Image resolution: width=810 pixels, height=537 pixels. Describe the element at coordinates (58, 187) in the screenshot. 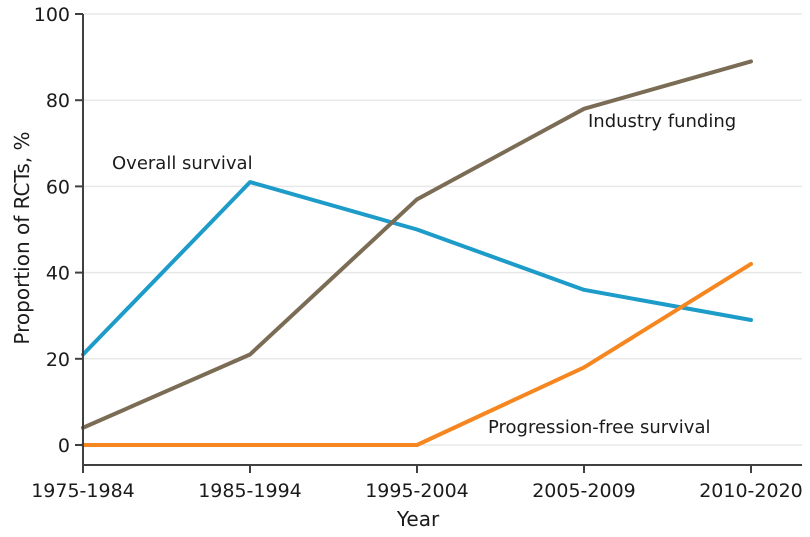

I see `y-tick-label: 60` at that location.